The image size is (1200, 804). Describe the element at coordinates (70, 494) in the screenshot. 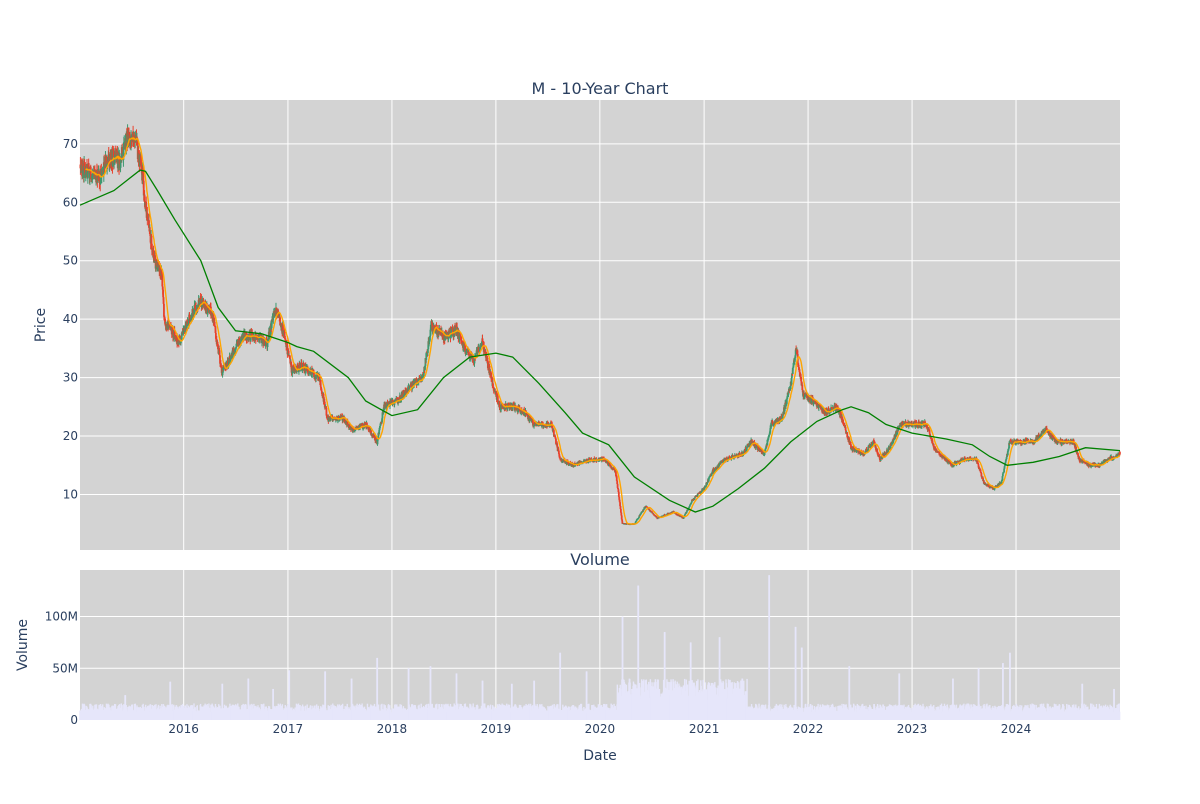

I see `price-y-tick-label: 10` at that location.